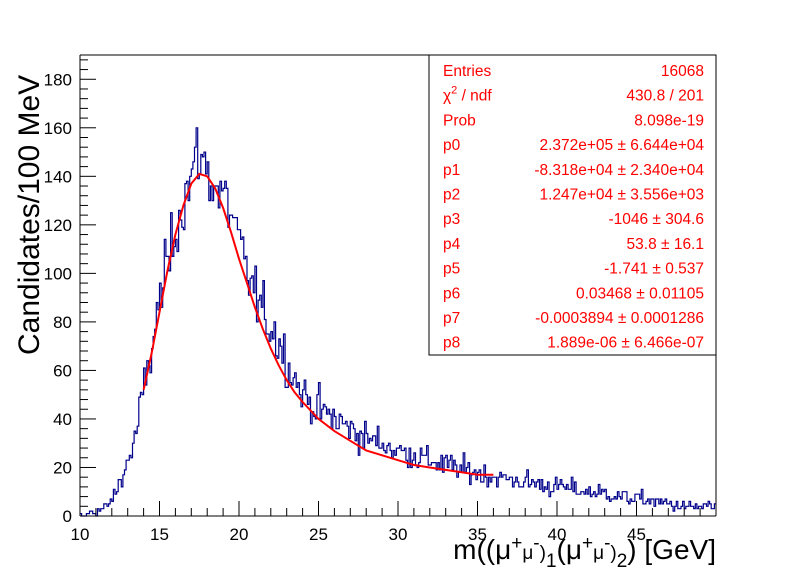  Describe the element at coordinates (58, 79) in the screenshot. I see `y-tick-label: 180` at that location.